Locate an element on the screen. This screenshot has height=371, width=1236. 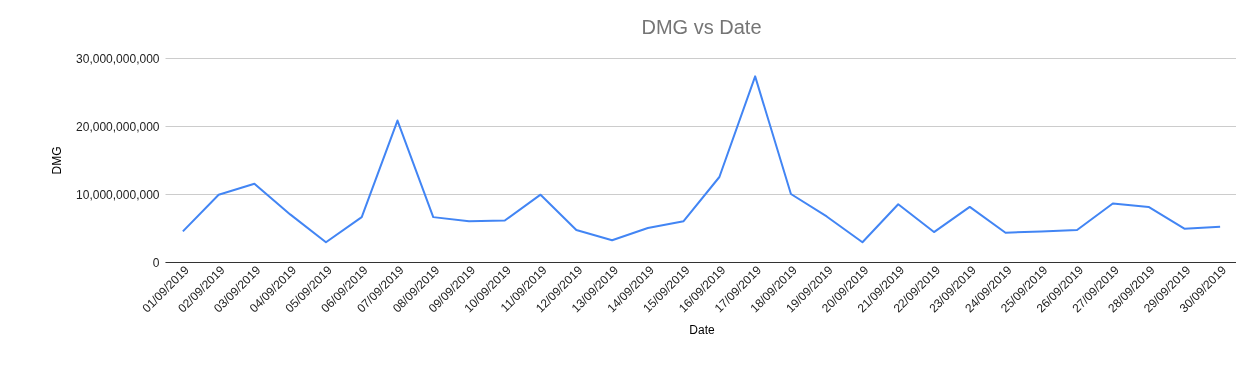
y-tick-label: 30,000,000,000 is located at coordinates (118, 58).